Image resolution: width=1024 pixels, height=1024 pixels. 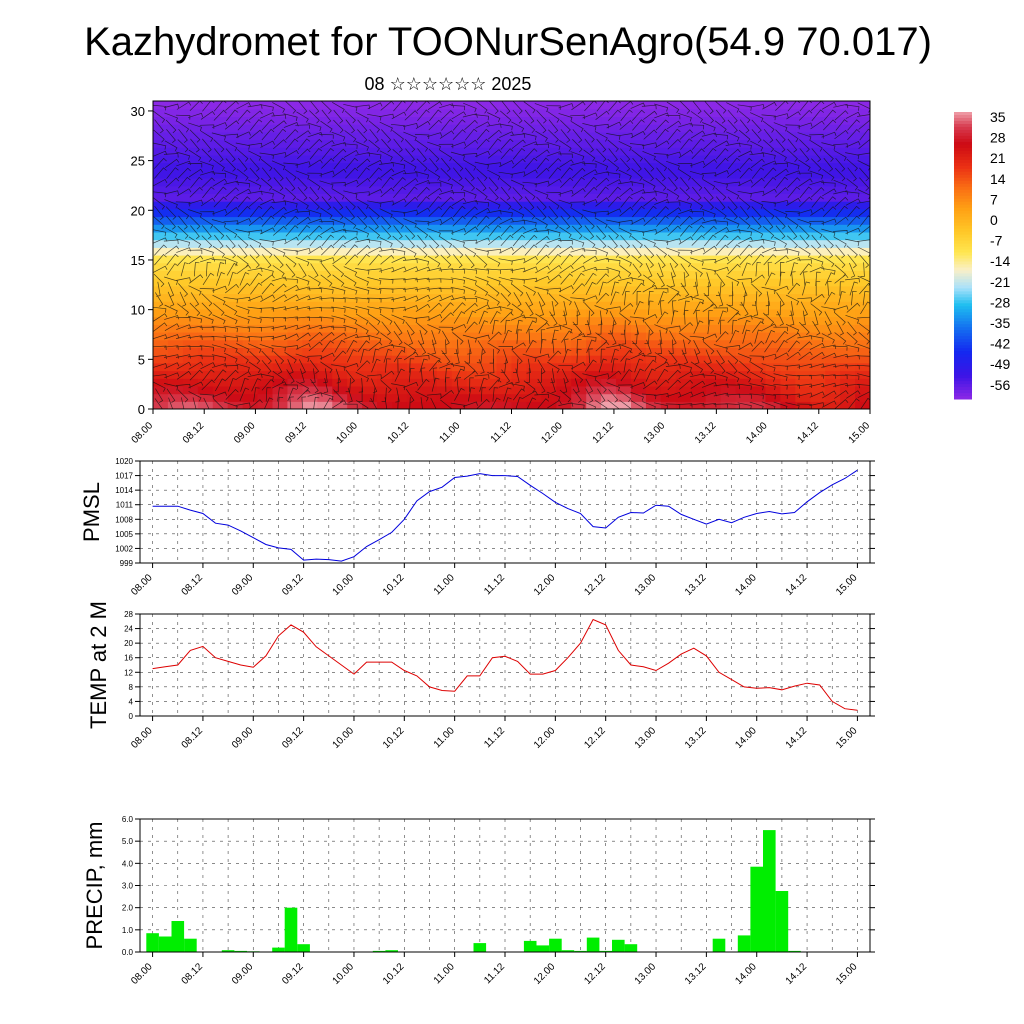 I want to click on y-axis-label: PMSL, so click(x=91, y=512).